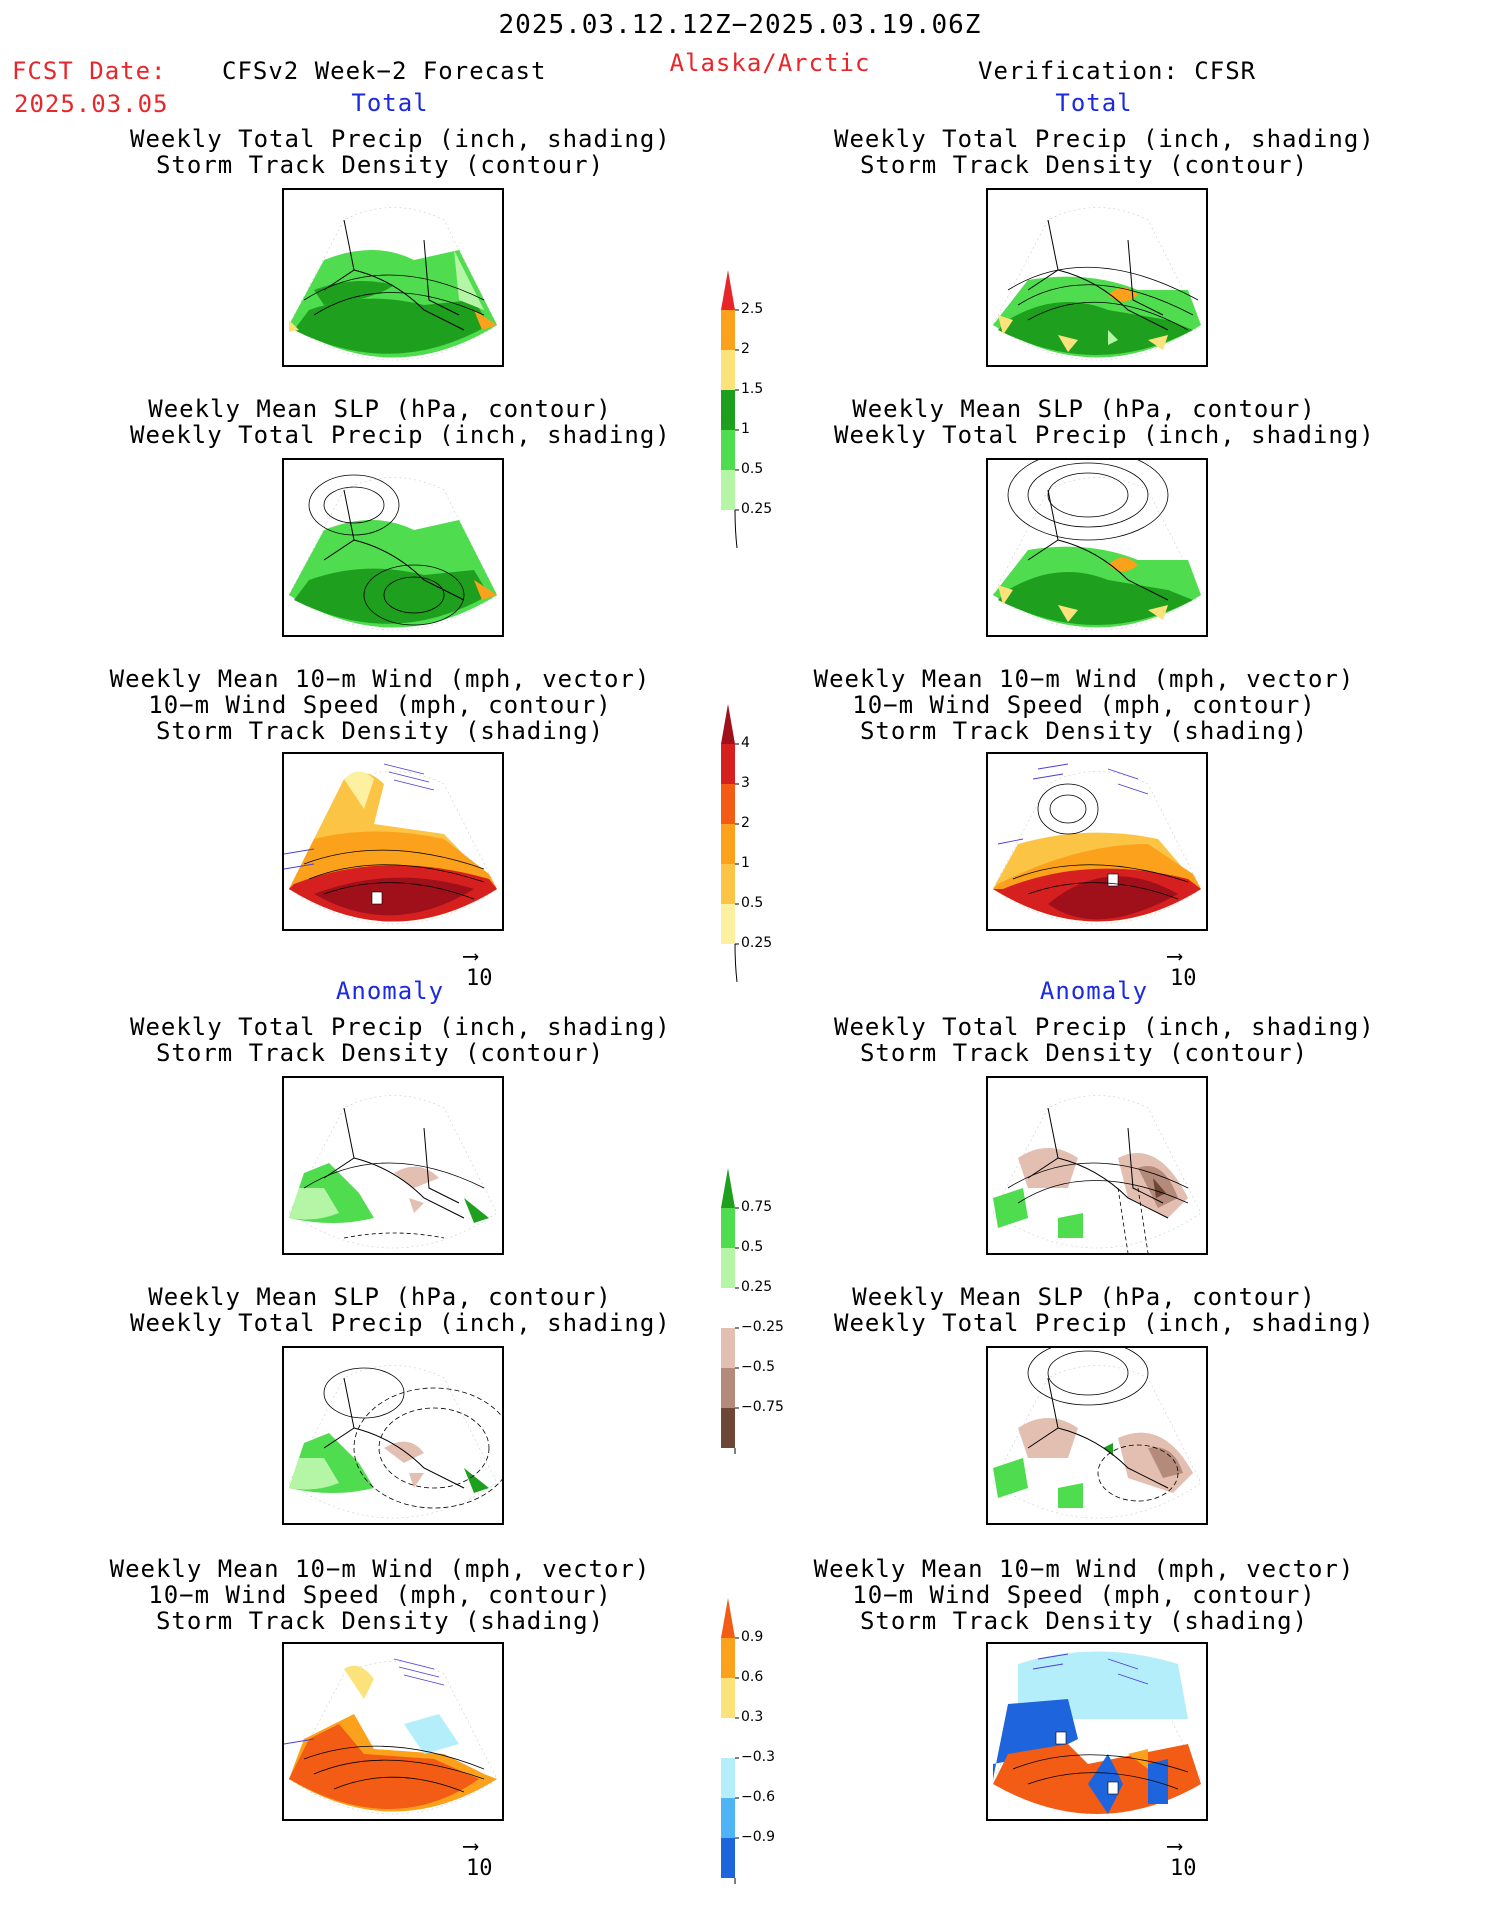 The image size is (1487, 1925). I want to click on map-verif-precip-storm, so click(1097, 277).